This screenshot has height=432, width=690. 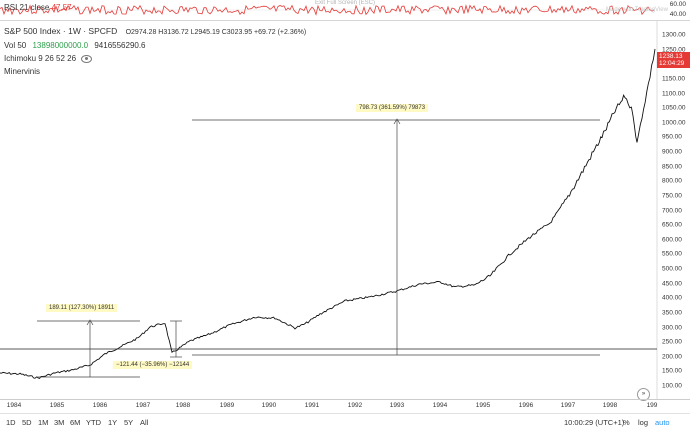 What do you see at coordinates (674, 50) in the screenshot?
I see `price-scale-label: 1250.00` at bounding box center [674, 50].